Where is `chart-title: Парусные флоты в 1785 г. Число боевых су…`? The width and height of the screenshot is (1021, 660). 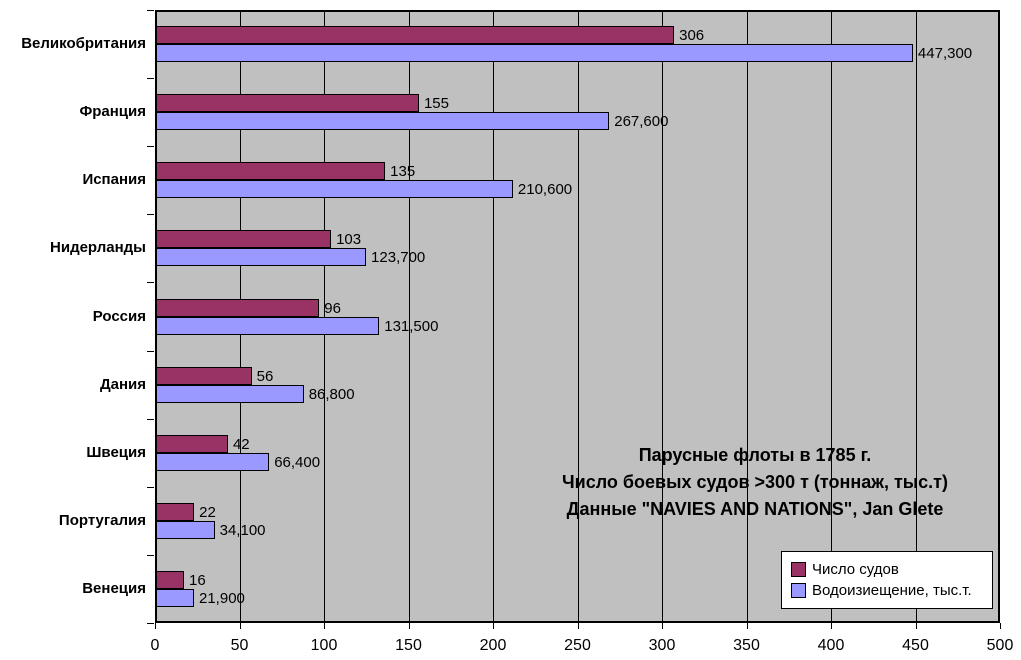 chart-title: Парусные флоты в 1785 г. Число боевых су… is located at coordinates (755, 482).